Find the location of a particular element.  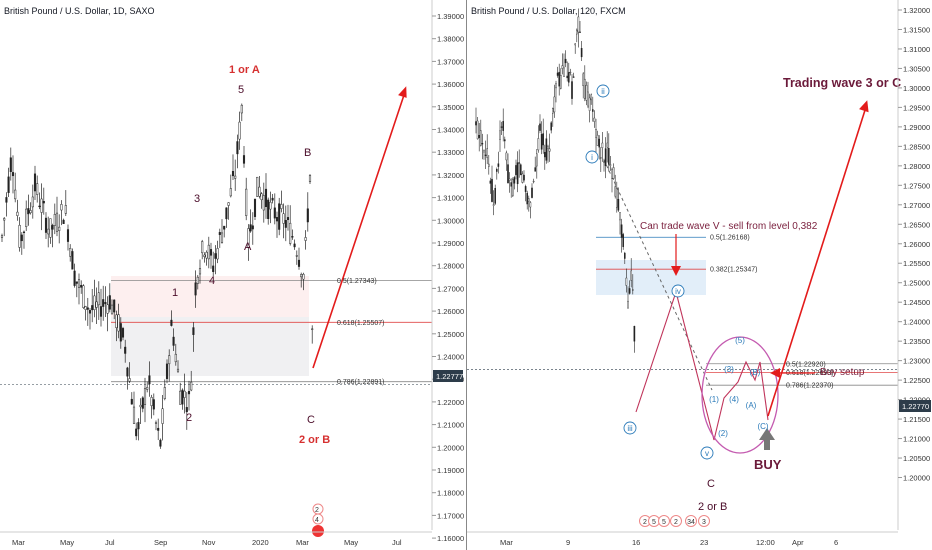

left-projection-arrow is located at coordinates (359, 230).